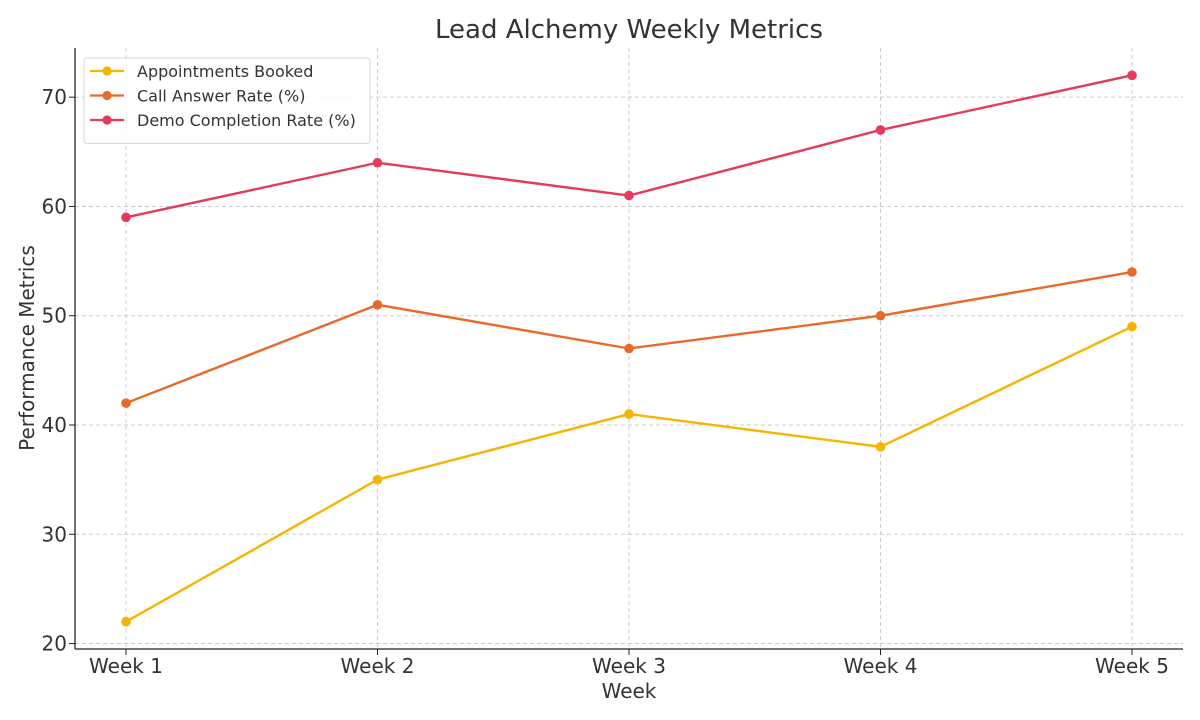  What do you see at coordinates (629, 30) in the screenshot?
I see `chart-title: Lead Alchemy Weekly Metrics` at bounding box center [629, 30].